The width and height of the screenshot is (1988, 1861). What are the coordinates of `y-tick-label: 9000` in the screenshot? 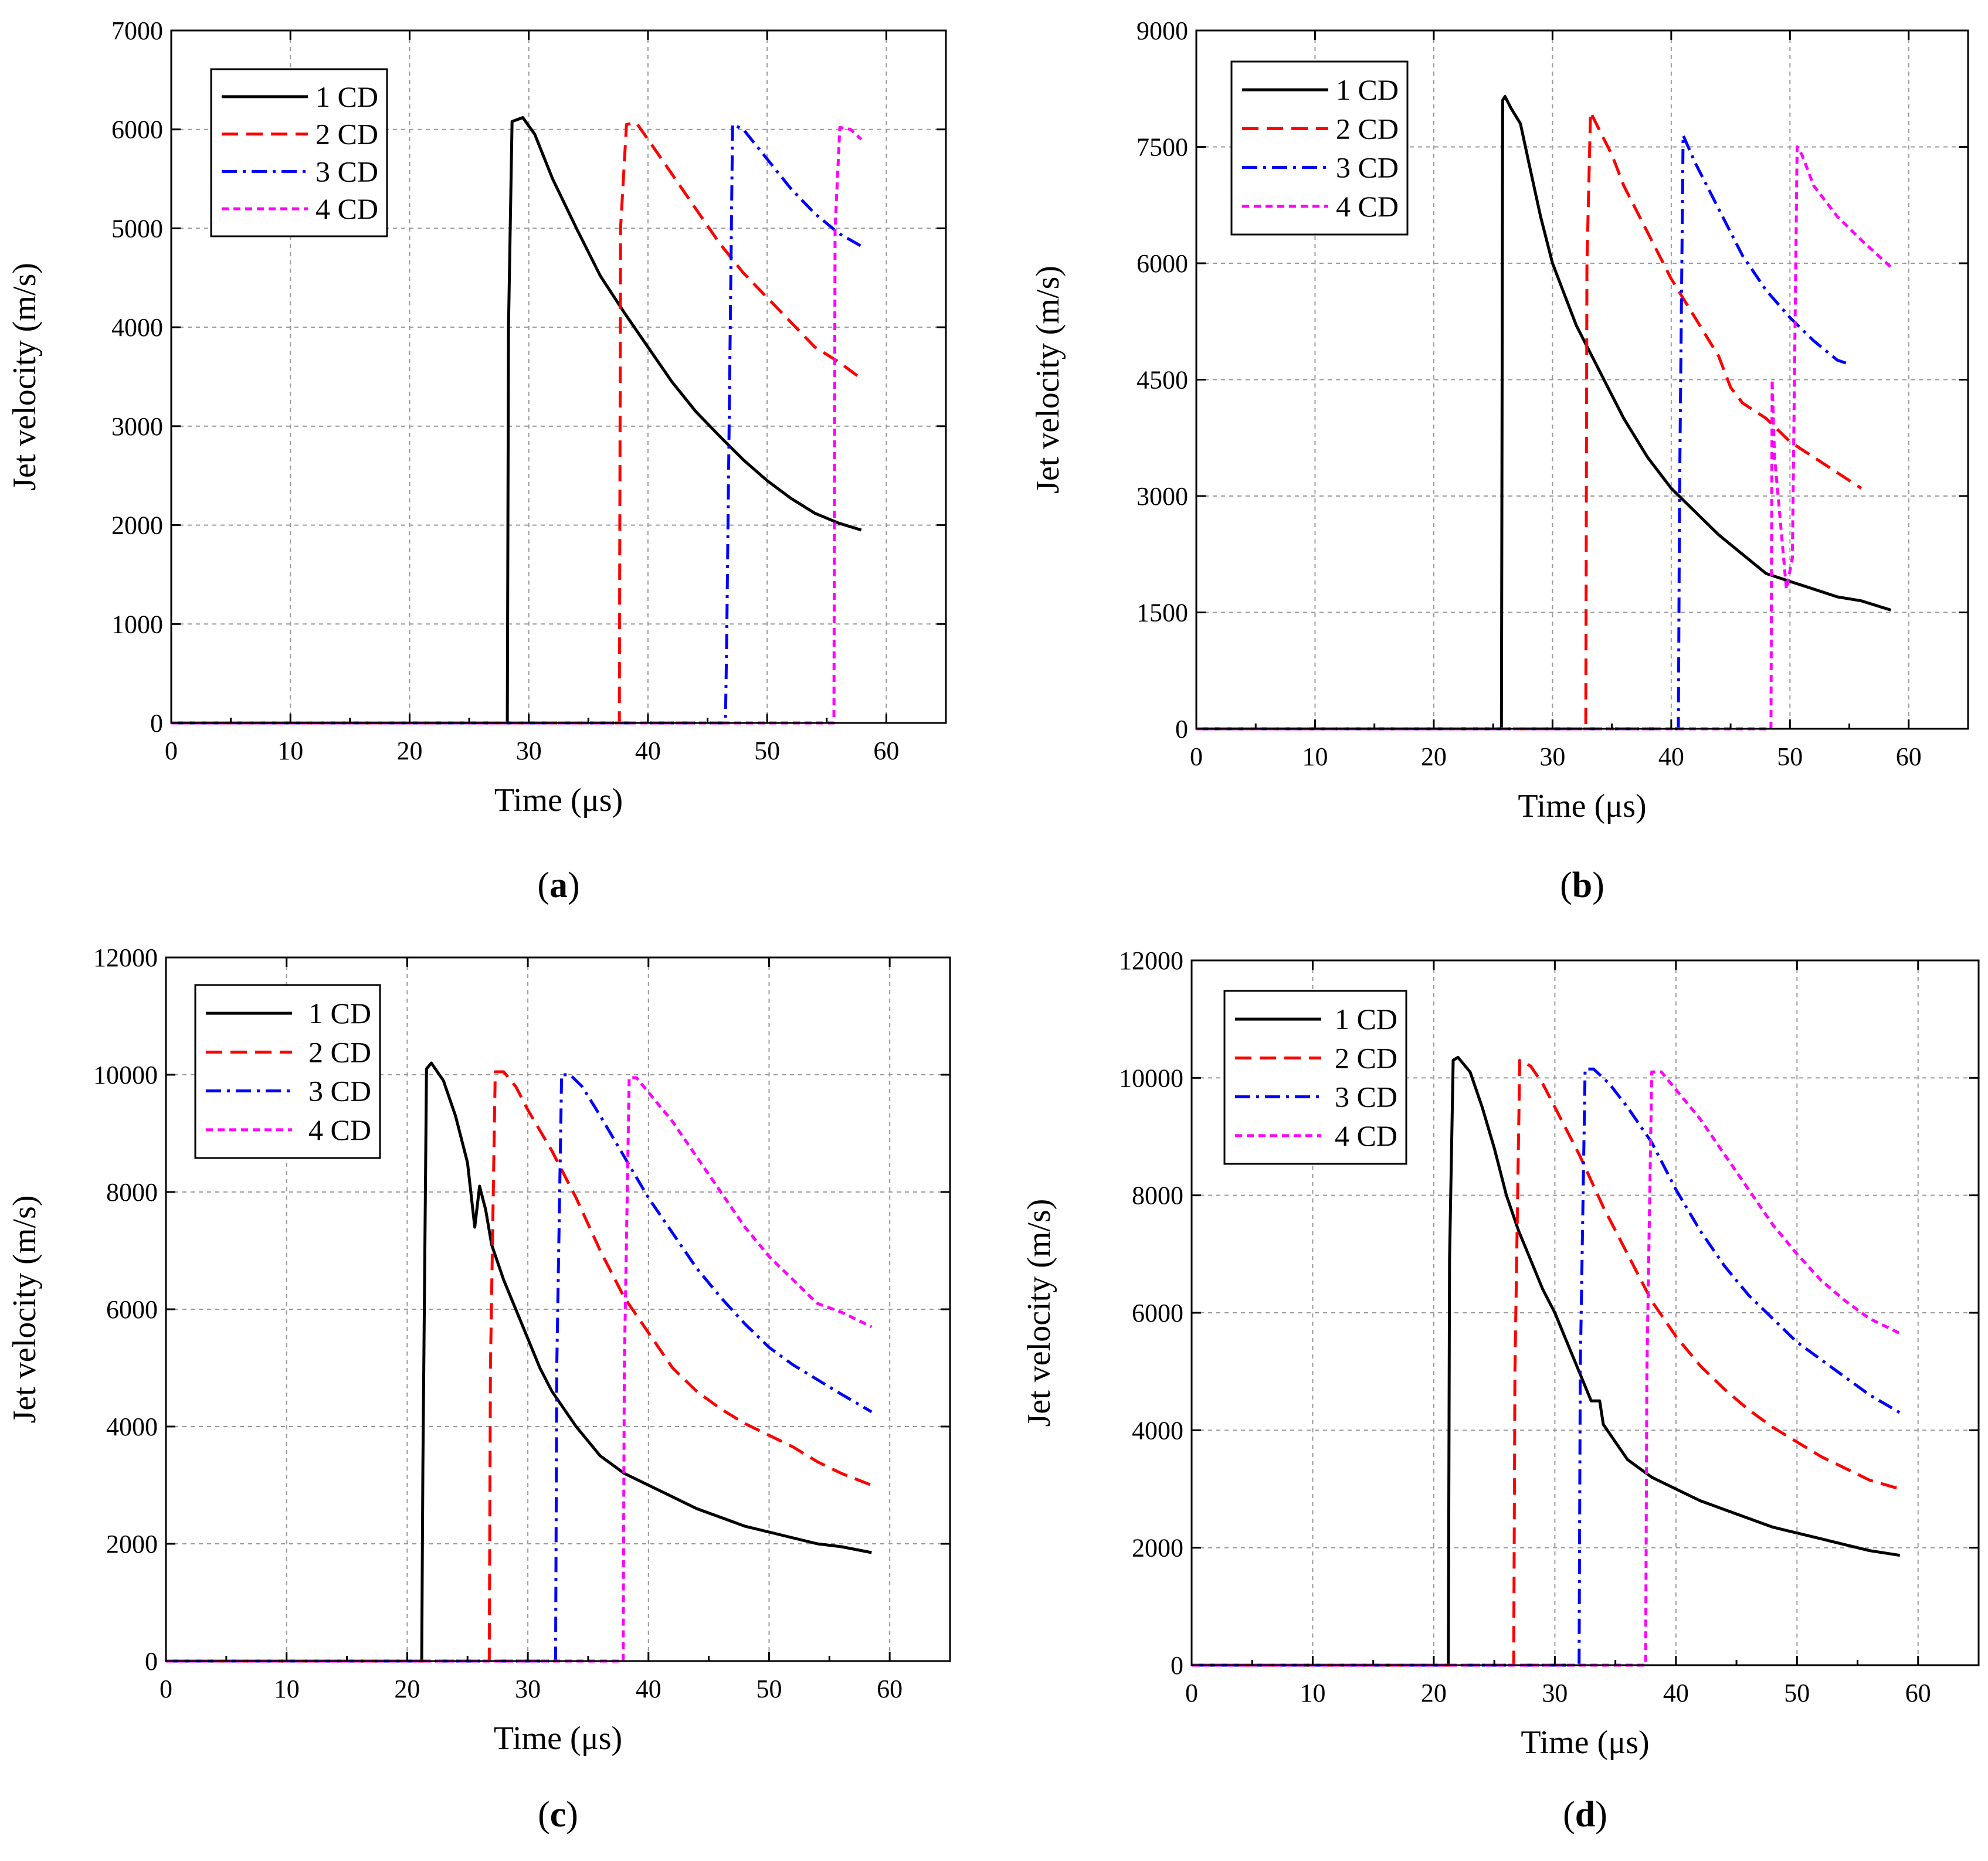 It's located at (1162, 30).